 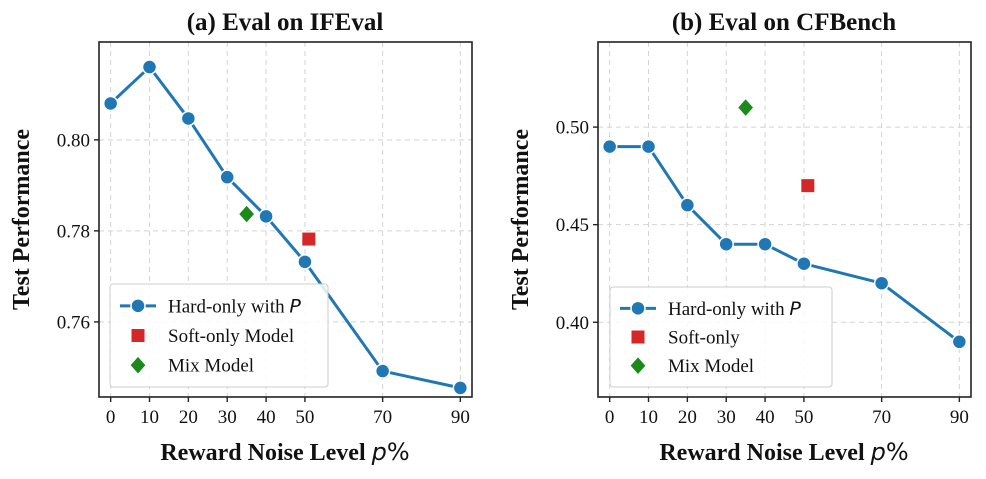 What do you see at coordinates (73, 231) in the screenshot?
I see `y-tick-label: 0.78` at bounding box center [73, 231].